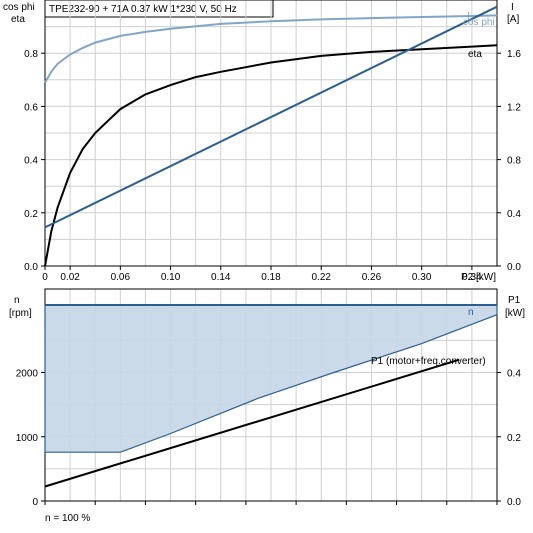 The height and width of the screenshot is (533, 533). I want to click on cos-phi-line, so click(271, 49).